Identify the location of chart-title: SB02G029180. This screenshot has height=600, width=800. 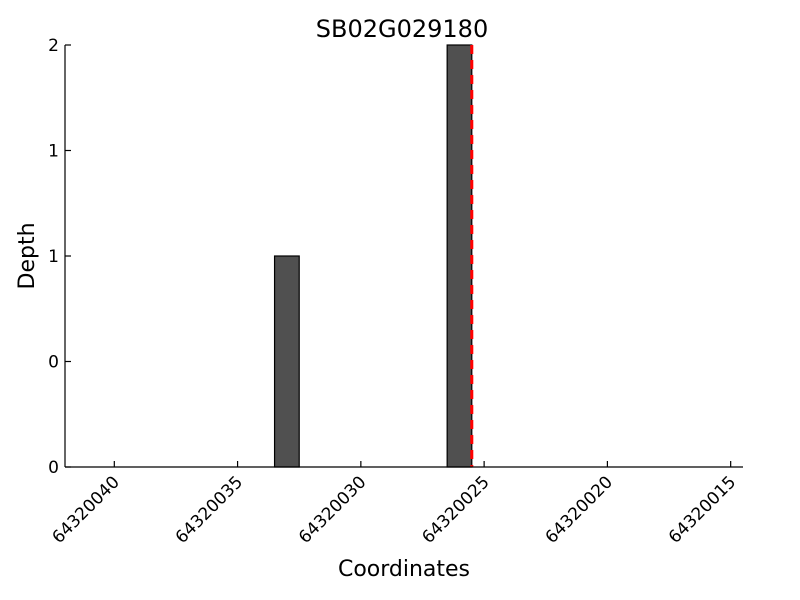
(402, 29).